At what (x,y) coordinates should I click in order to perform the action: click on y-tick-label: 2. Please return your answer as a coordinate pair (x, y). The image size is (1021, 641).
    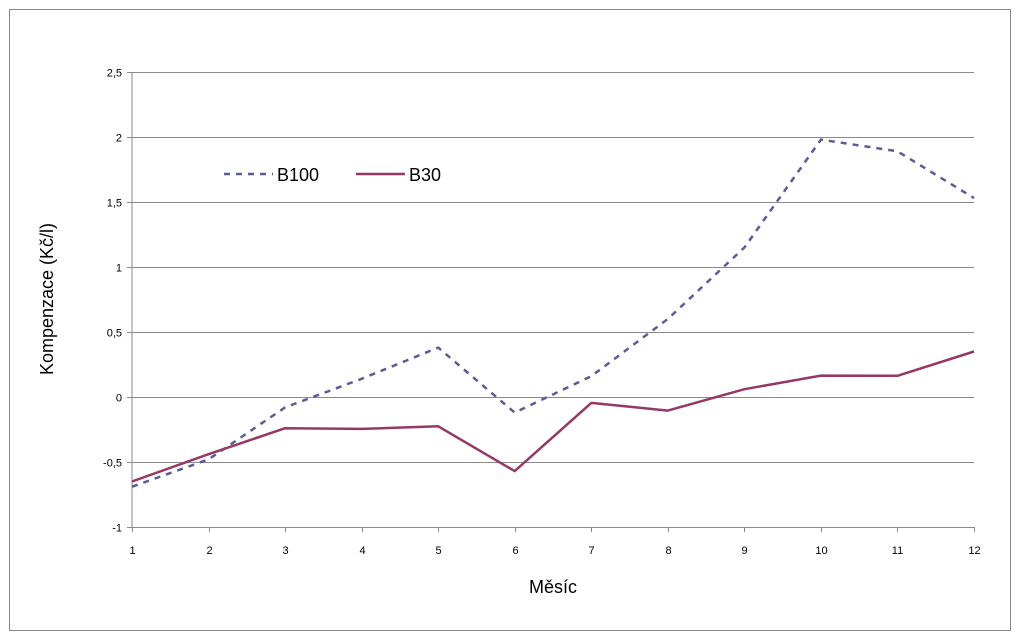
    Looking at the image, I should click on (119, 139).